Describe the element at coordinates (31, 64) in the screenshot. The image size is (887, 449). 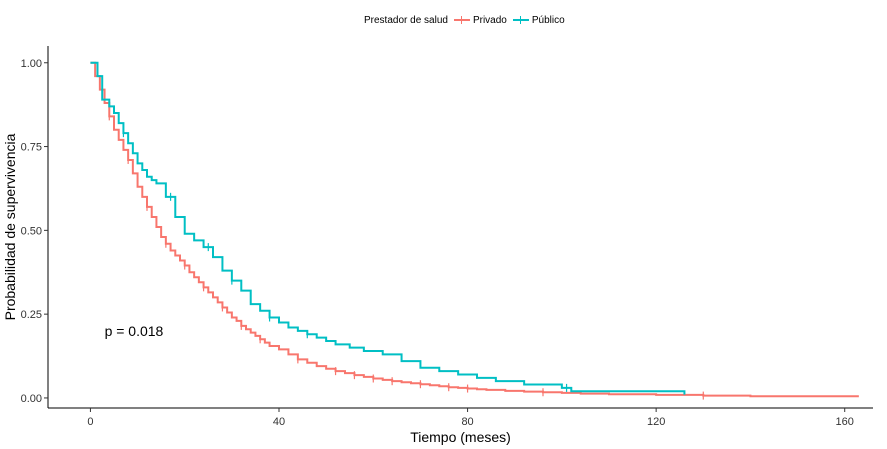
I see `y-tick-label: 1.00` at that location.